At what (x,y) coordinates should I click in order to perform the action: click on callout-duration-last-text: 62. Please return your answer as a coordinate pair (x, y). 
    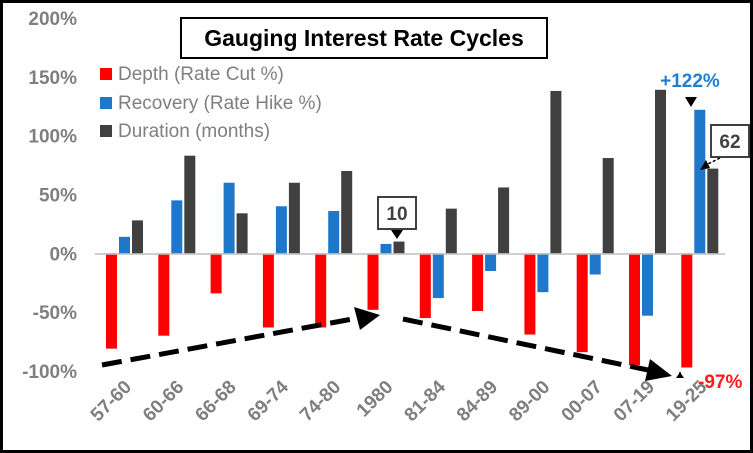
    Looking at the image, I should click on (729, 142).